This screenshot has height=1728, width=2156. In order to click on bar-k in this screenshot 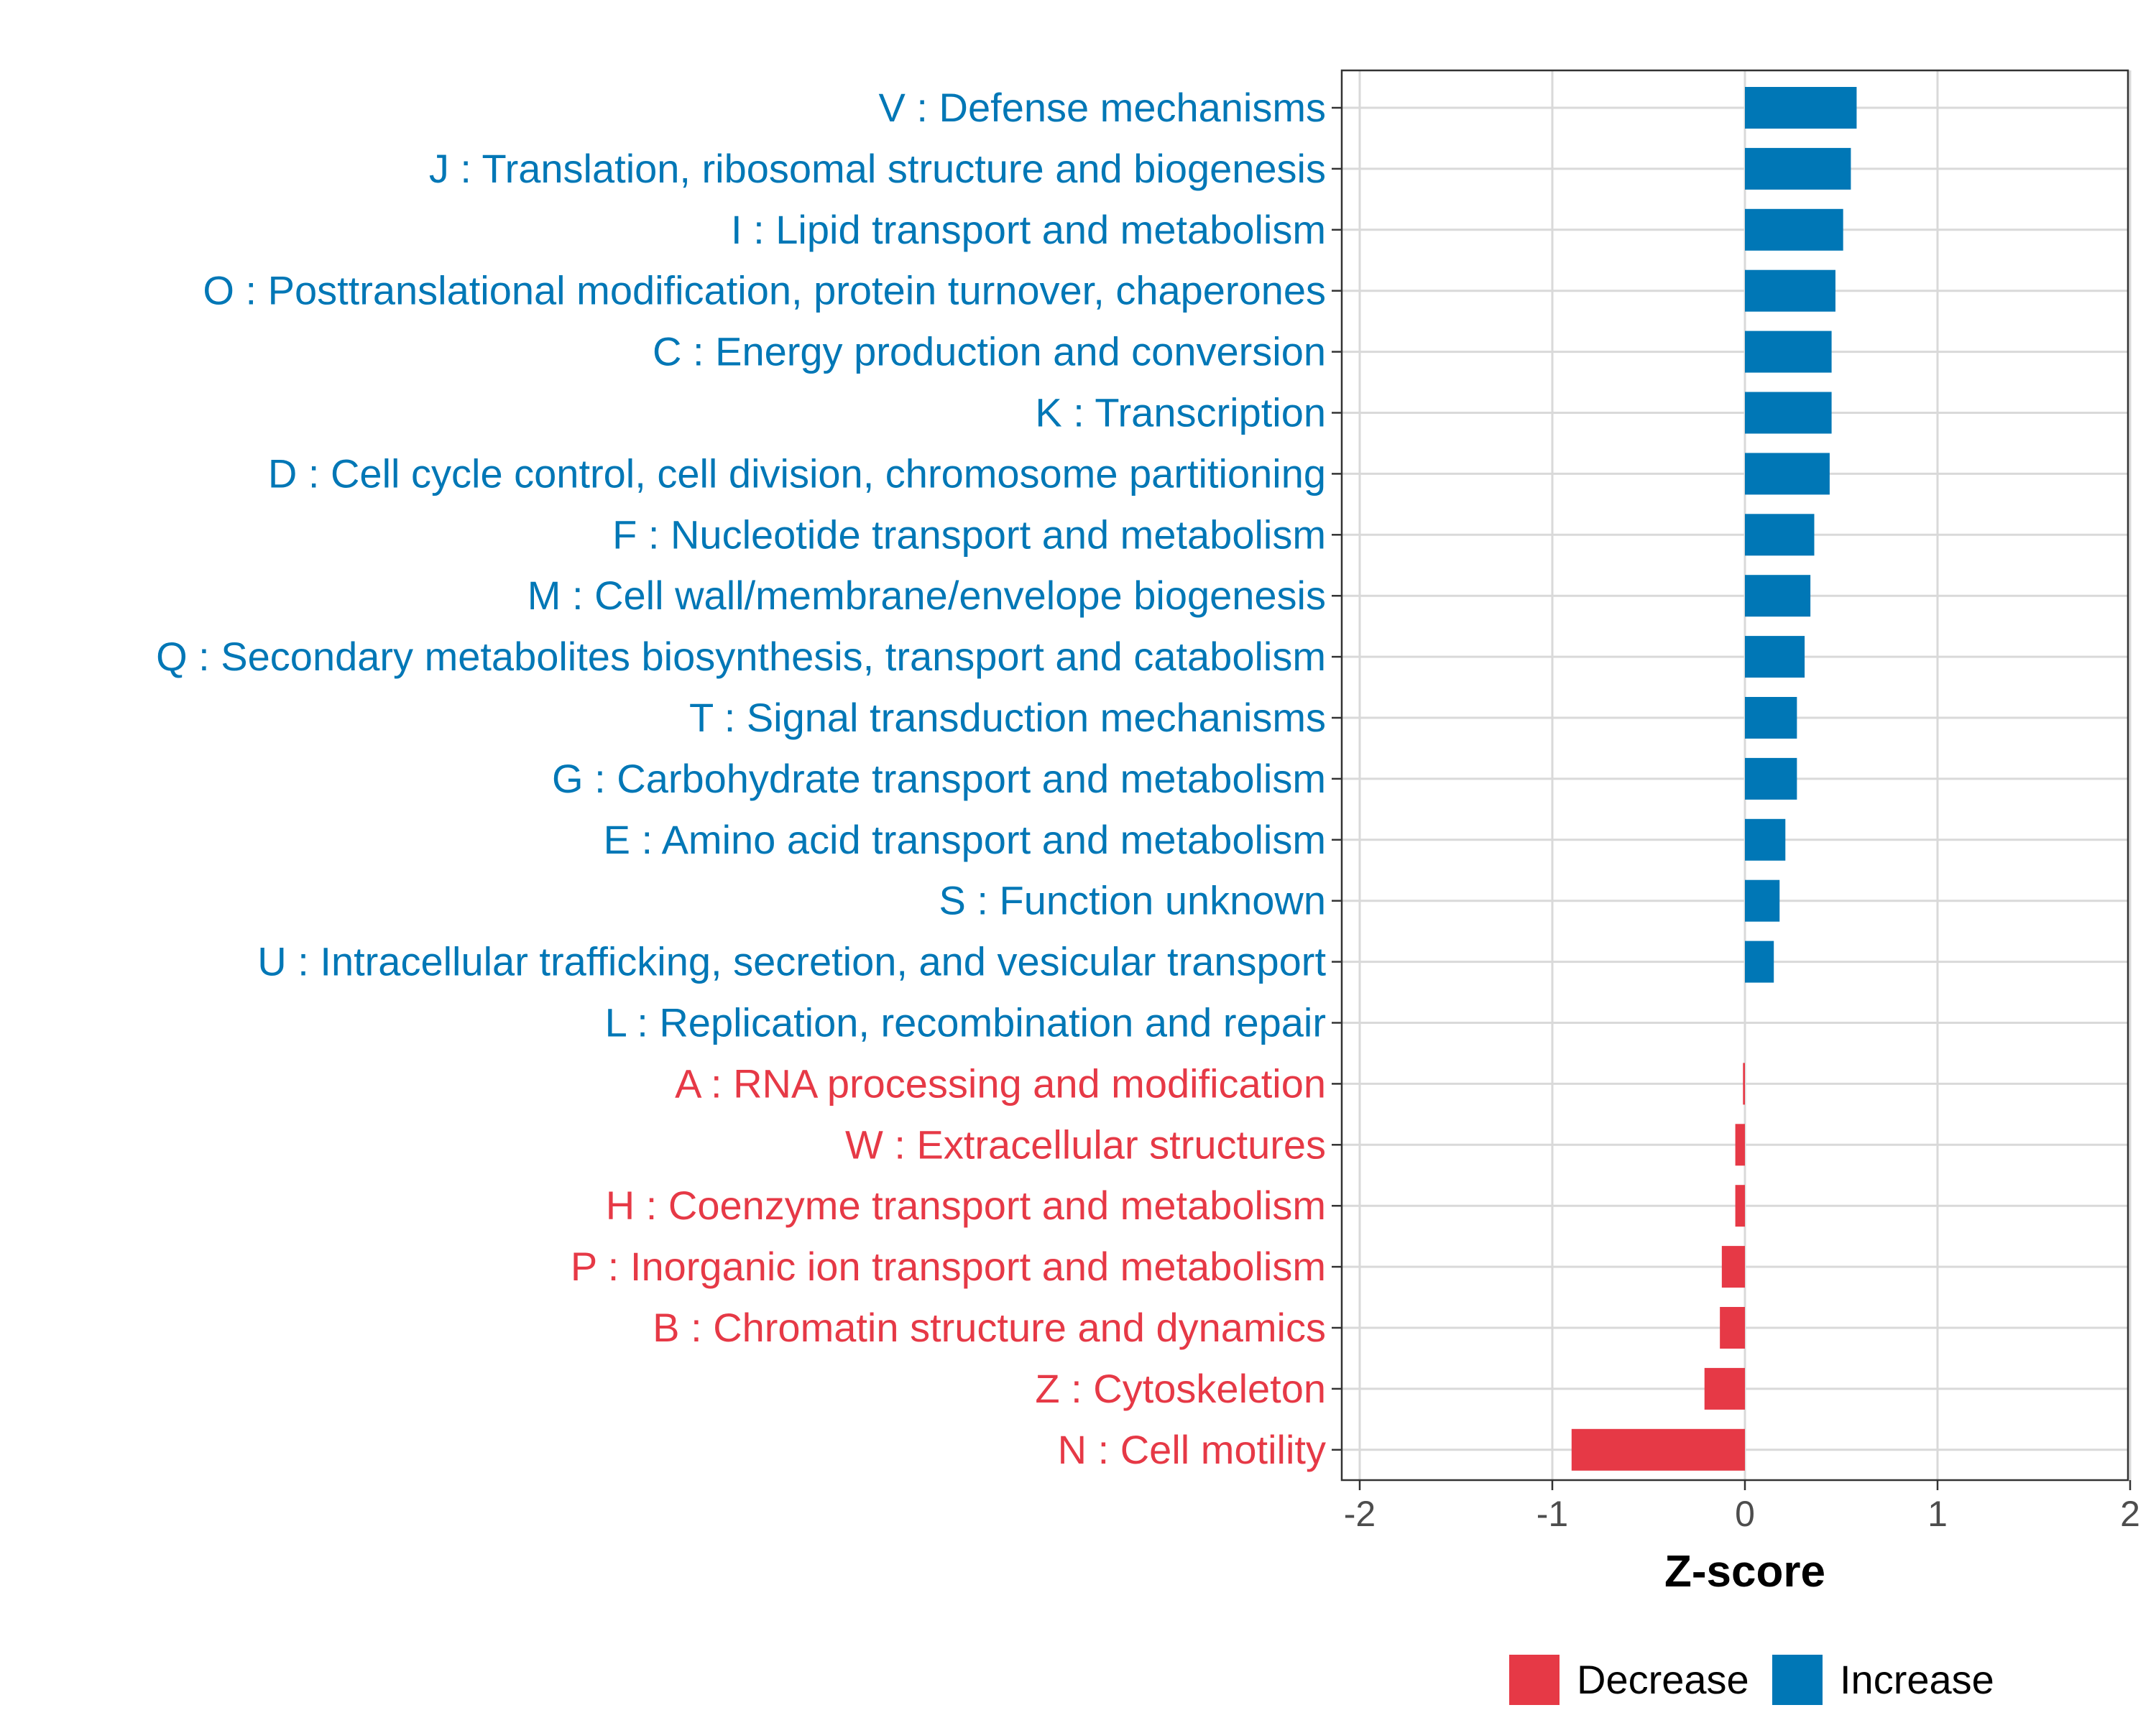, I will do `click(1788, 413)`.